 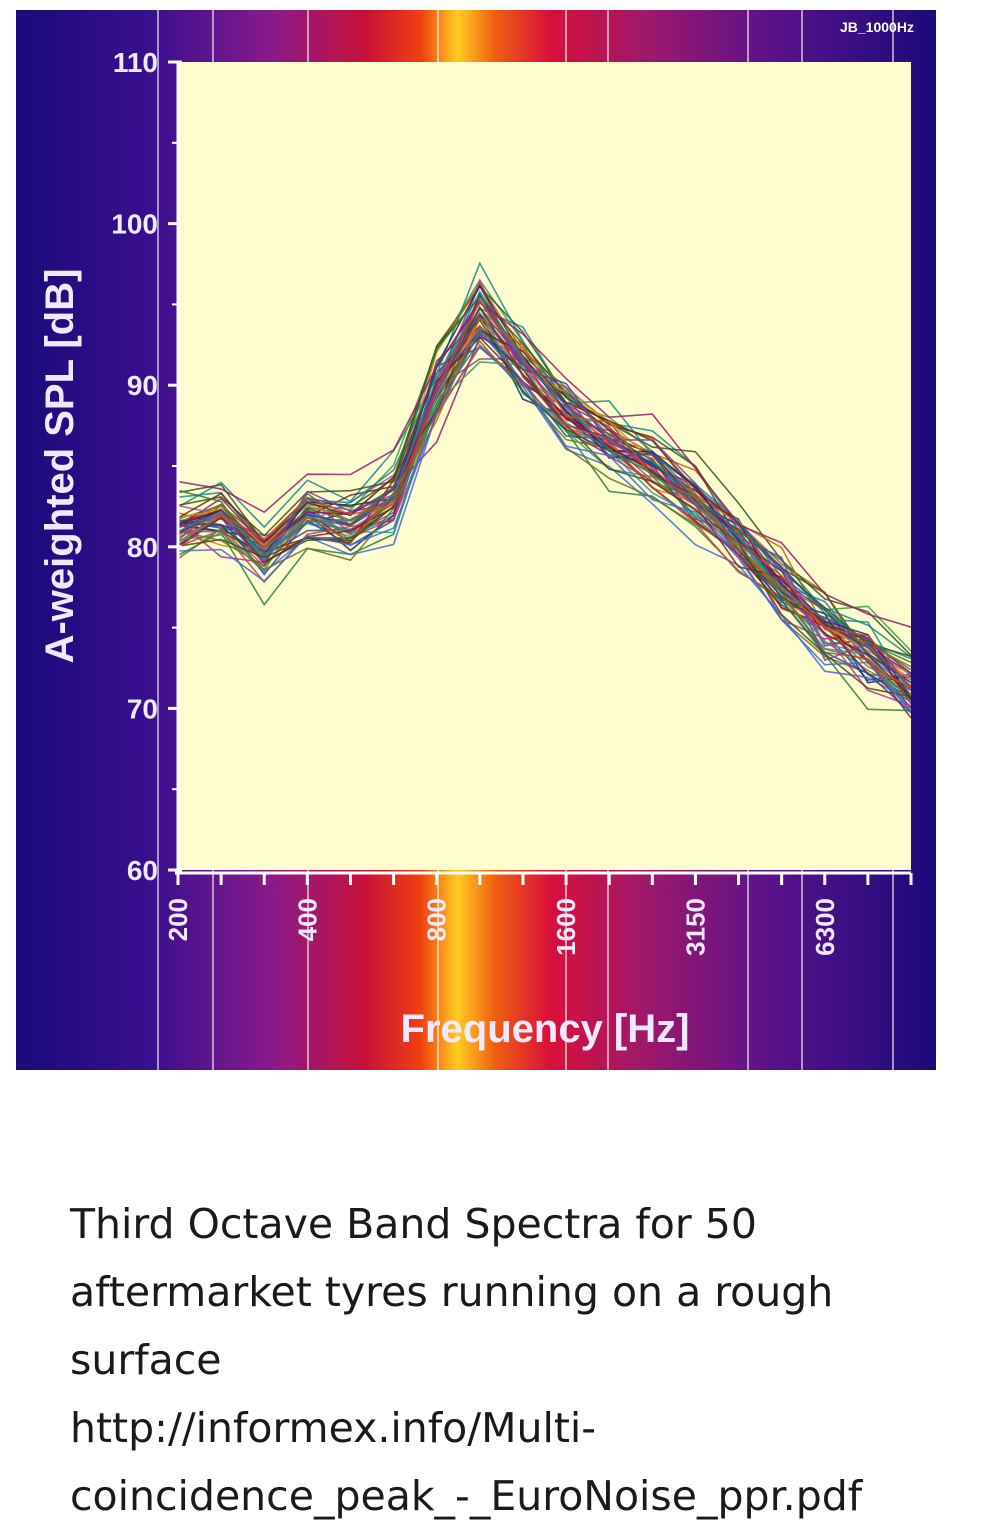 What do you see at coordinates (307, 919) in the screenshot?
I see `x-tick-label: 400` at bounding box center [307, 919].